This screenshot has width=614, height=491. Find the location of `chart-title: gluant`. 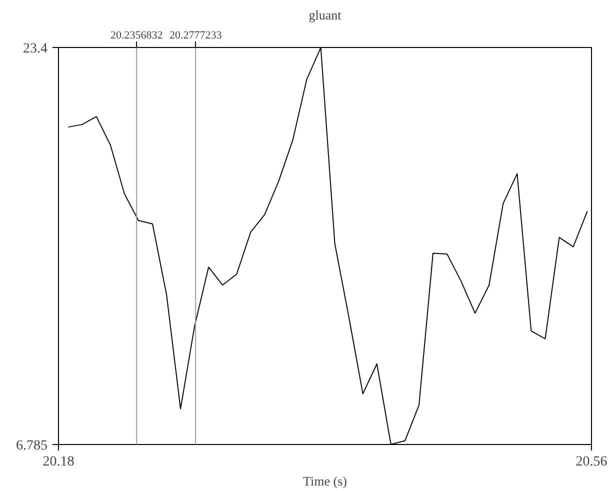

chart-title: gluant is located at coordinates (325, 15).